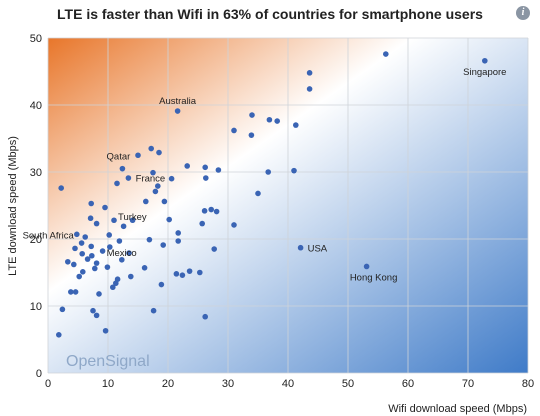 Image resolution: width=540 pixels, height=416 pixels. What do you see at coordinates (484, 72) in the screenshot?
I see `point-label: Singapore` at bounding box center [484, 72].